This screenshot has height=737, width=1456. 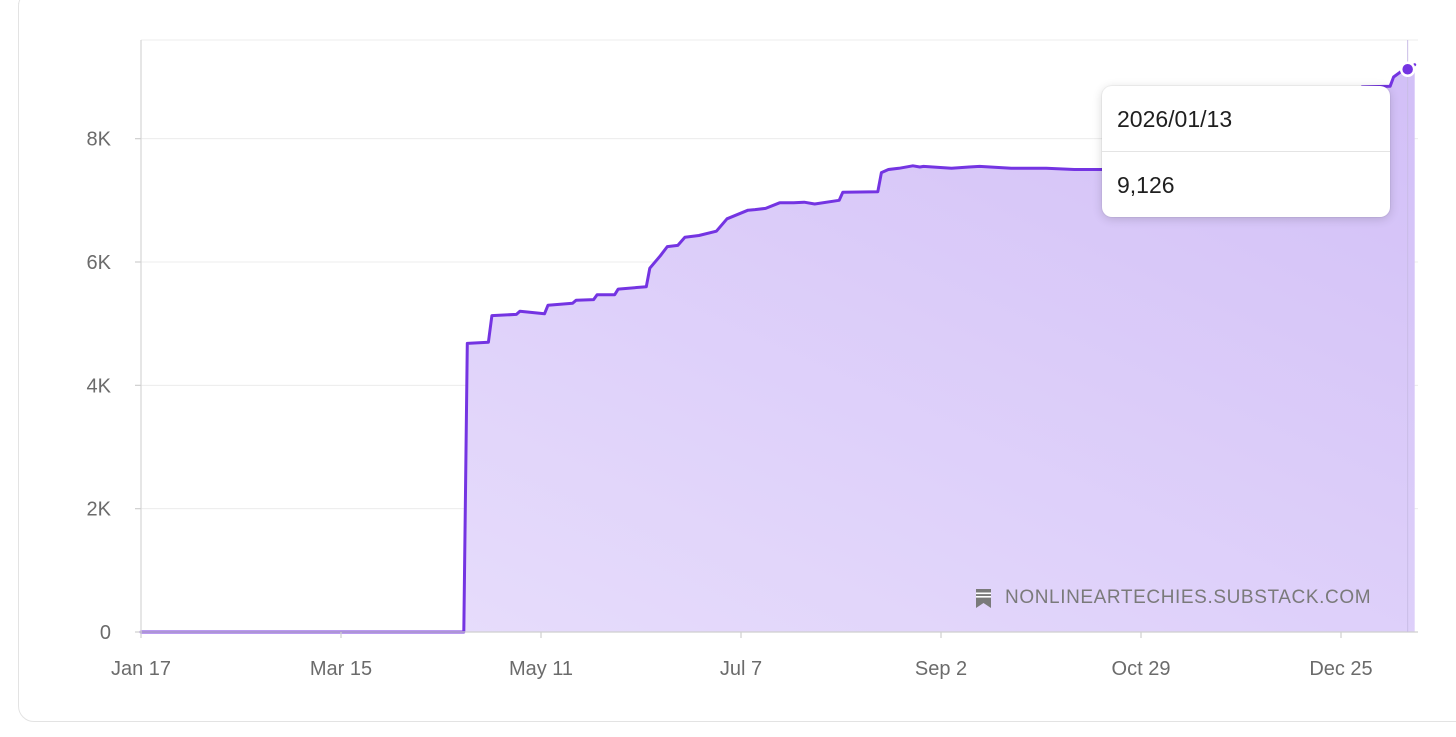 What do you see at coordinates (741, 669) in the screenshot?
I see `x-tick-label: Jul 7` at bounding box center [741, 669].